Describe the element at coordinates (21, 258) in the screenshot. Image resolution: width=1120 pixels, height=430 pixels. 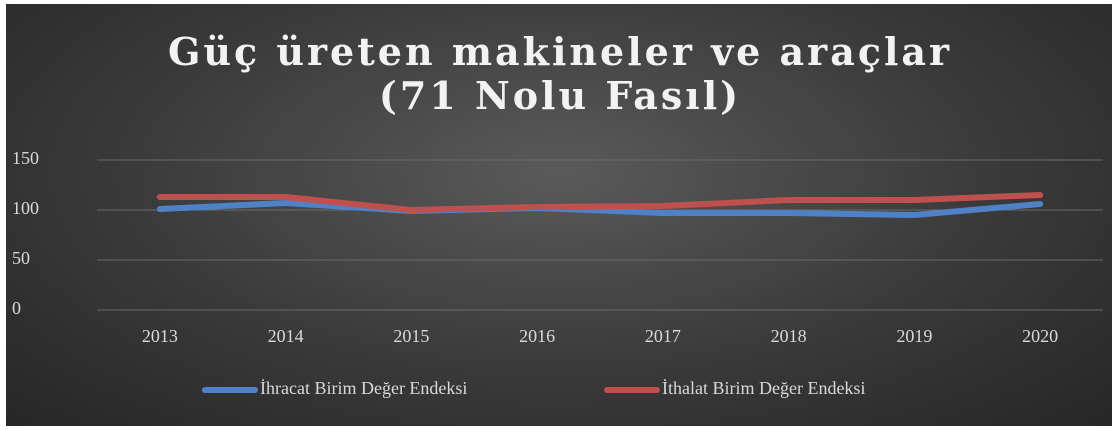
I see `y-tick-label: 50` at that location.